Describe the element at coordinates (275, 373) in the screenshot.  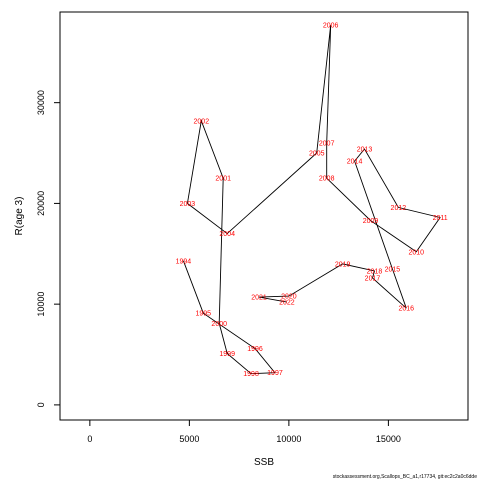
I see `year-label-1997: 1997` at that location.